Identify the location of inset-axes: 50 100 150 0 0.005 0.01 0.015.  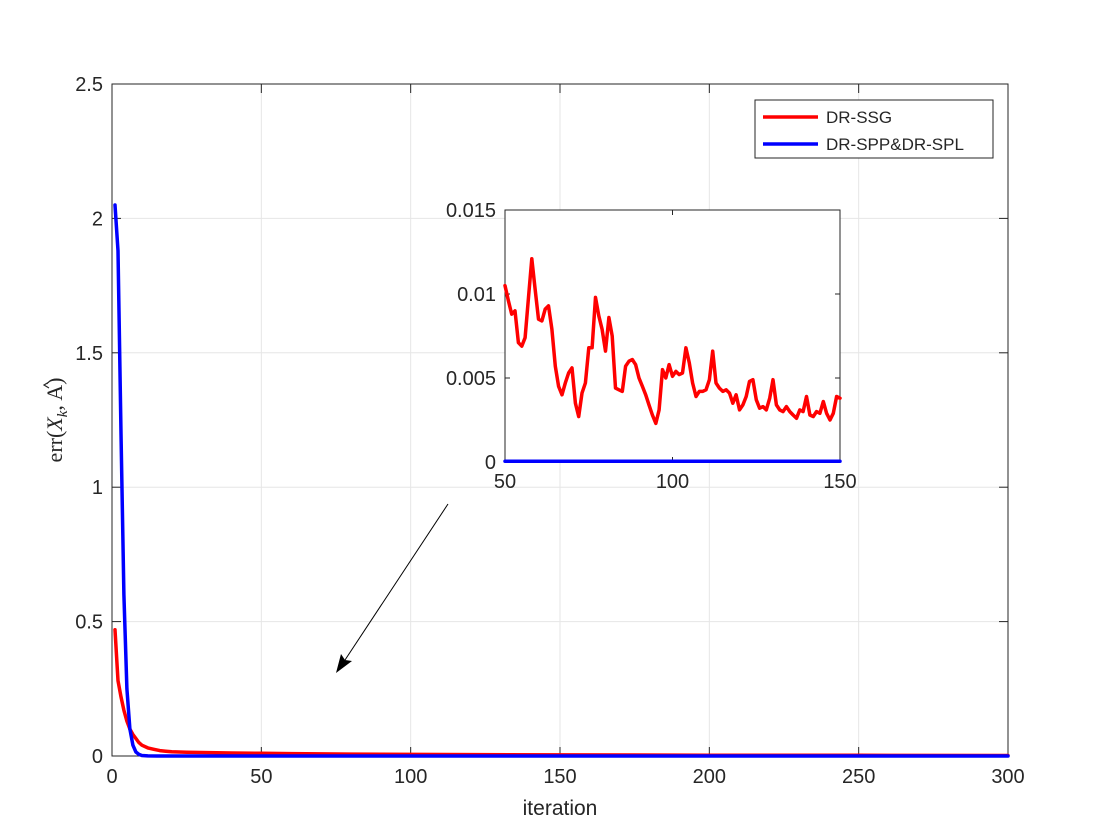
(651, 346).